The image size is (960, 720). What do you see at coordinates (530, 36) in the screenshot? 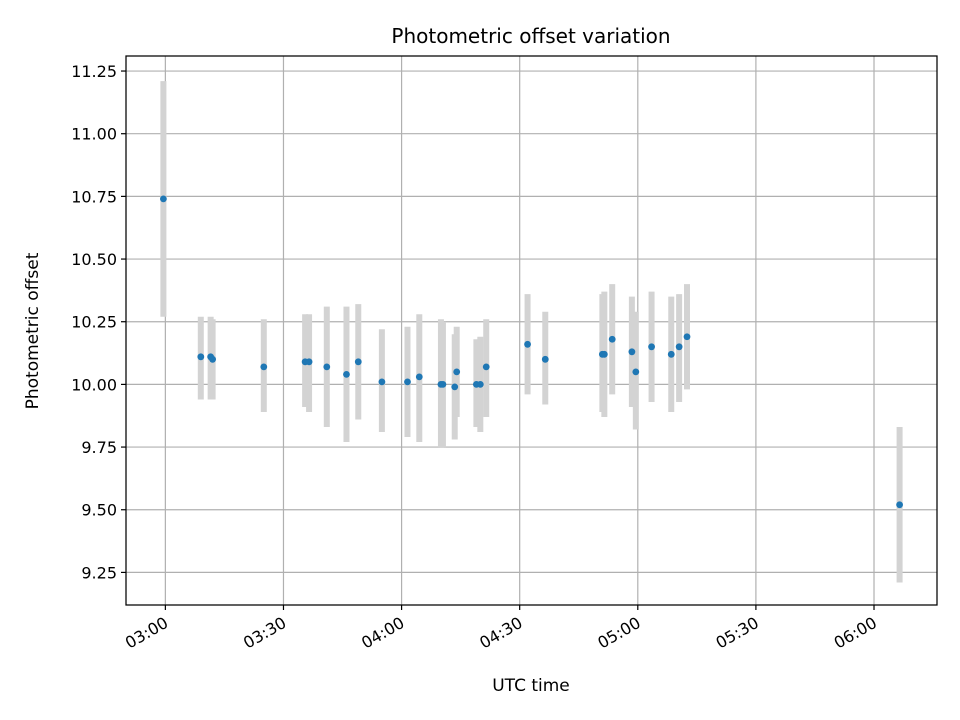
I see `chart-title: Photometric offset variation` at bounding box center [530, 36].